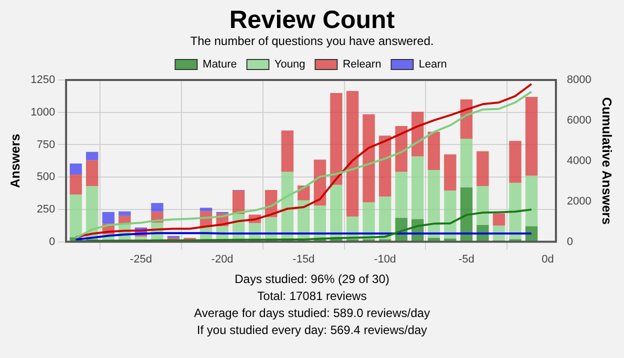  Describe the element at coordinates (222, 259) in the screenshot. I see `x-tick-label: -20d` at that location.